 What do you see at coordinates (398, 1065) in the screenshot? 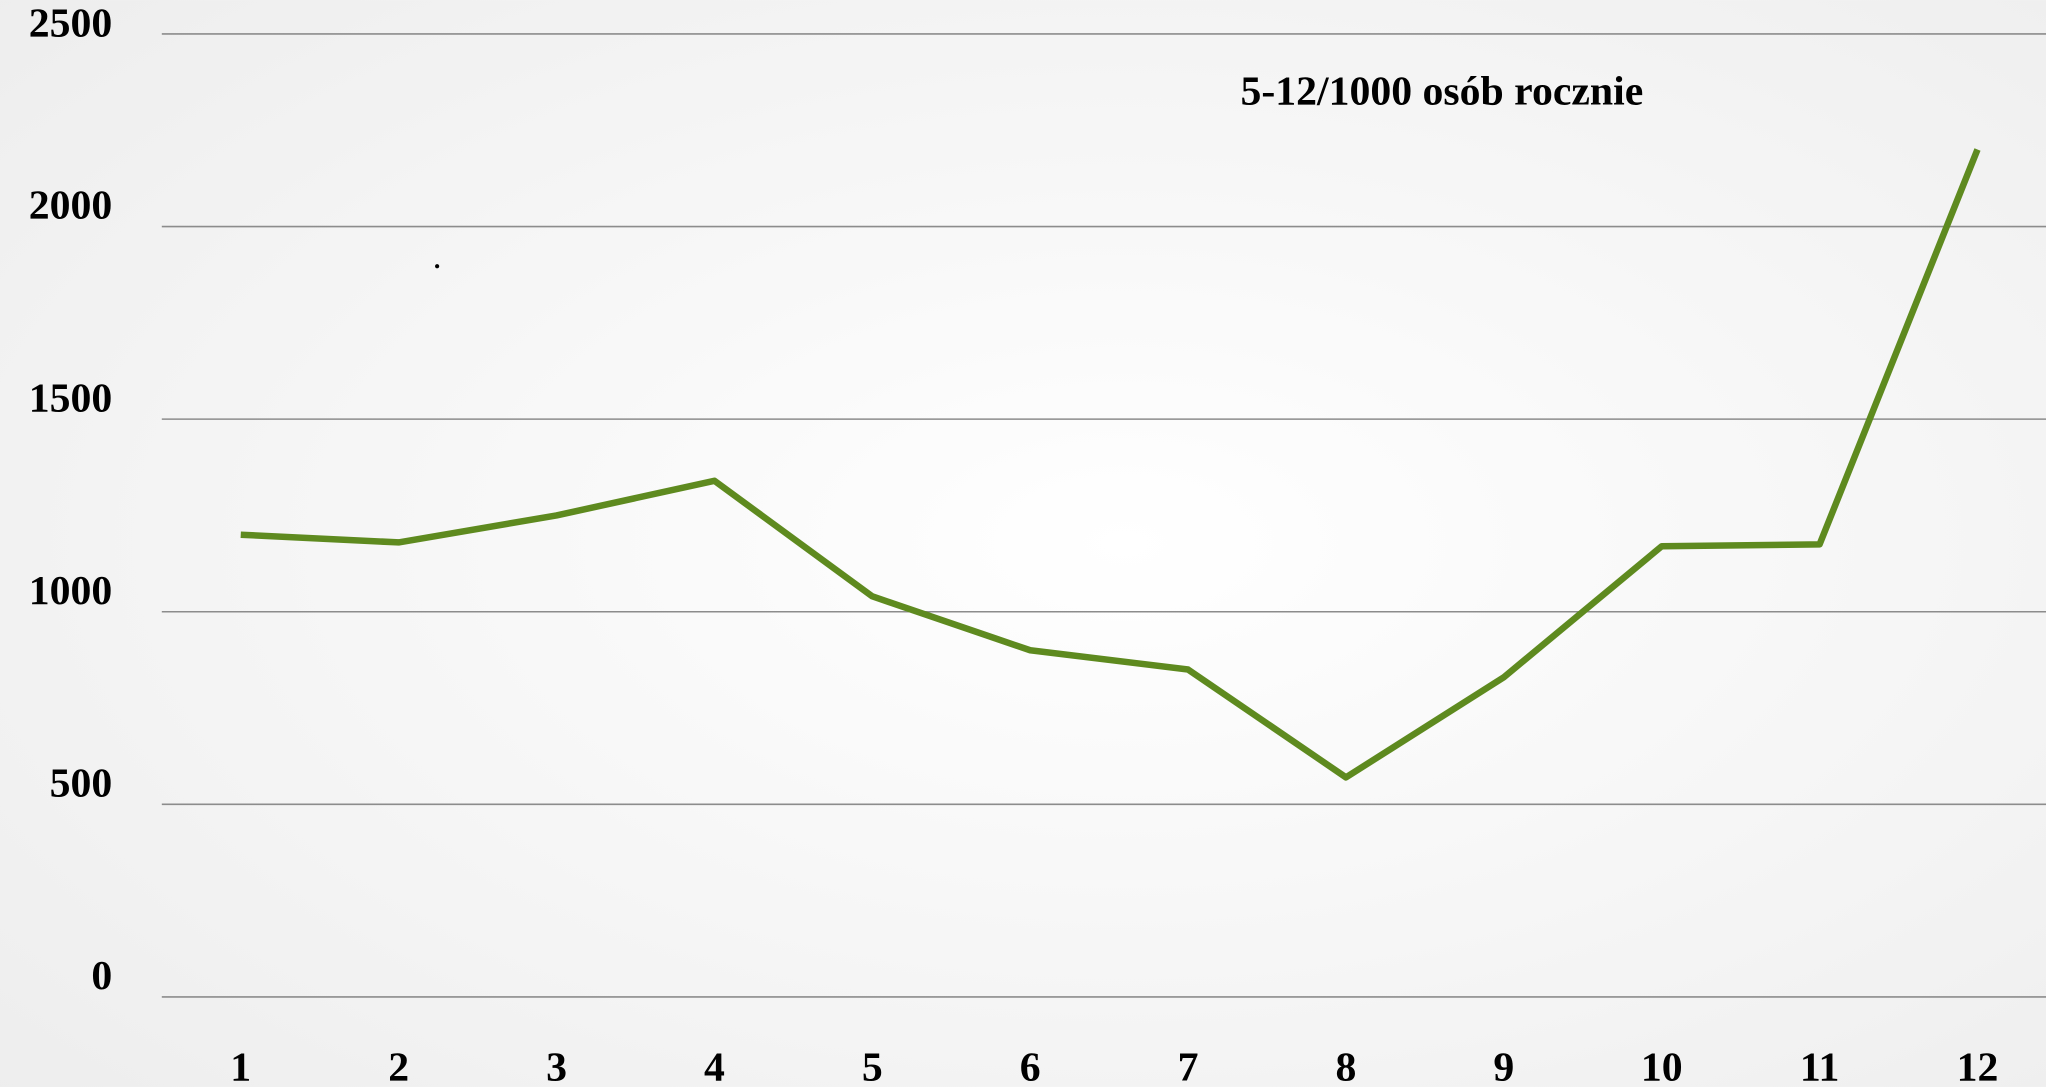
I see `x-tick-label: 2` at bounding box center [398, 1065].